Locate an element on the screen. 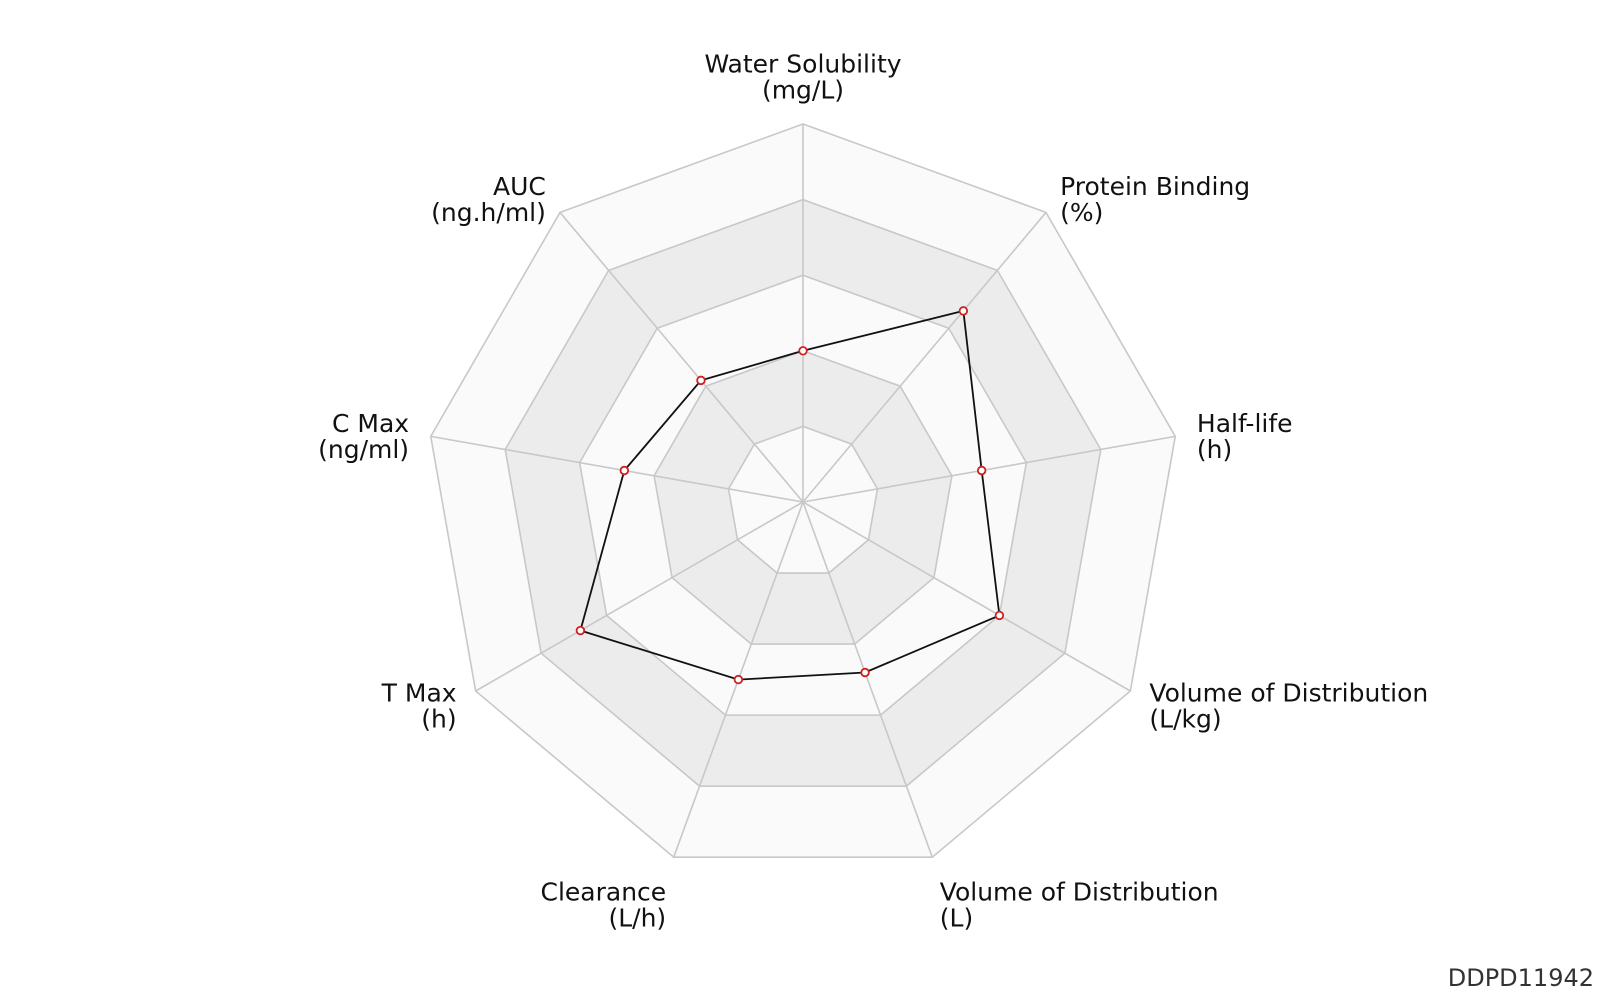 This screenshot has width=1600, height=1000. axis-unit-5: (L/h) is located at coordinates (637, 917).